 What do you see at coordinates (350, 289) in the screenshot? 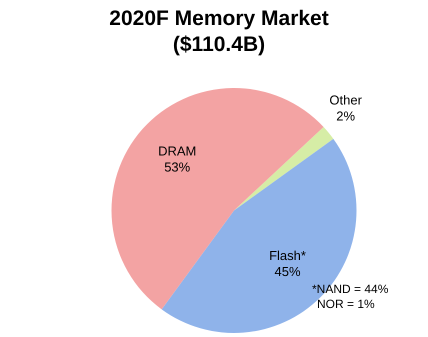
I see `text: *NAND = 44%` at bounding box center [350, 289].